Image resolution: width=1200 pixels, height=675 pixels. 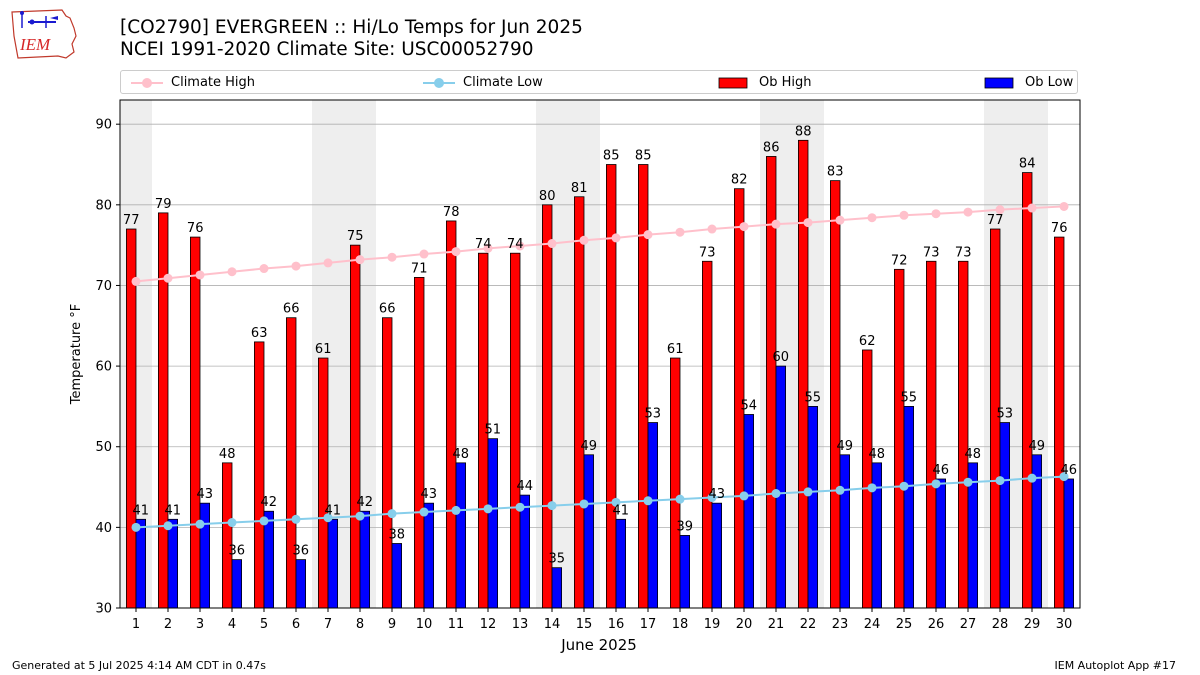 What do you see at coordinates (1037, 446) in the screenshot?
I see `ob-low-label-29: 49` at bounding box center [1037, 446].